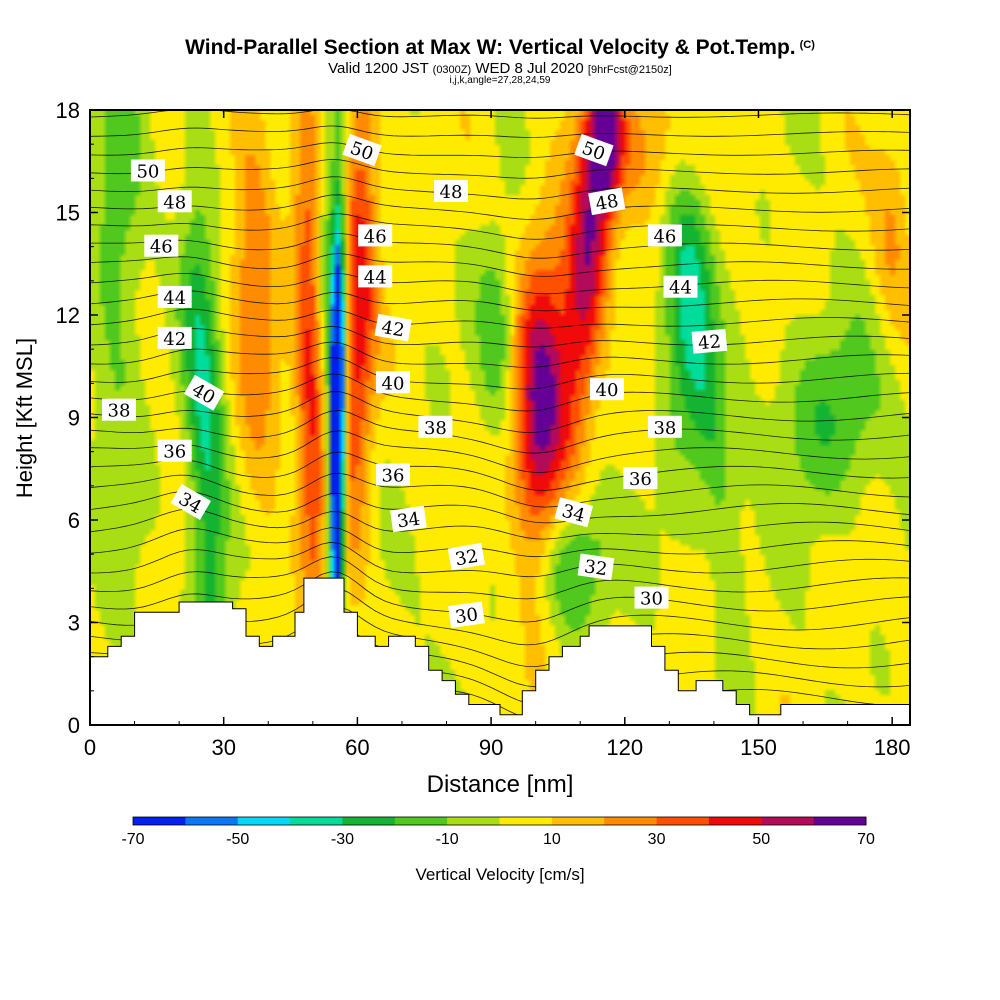  I want to click on y-tick-label: 12, so click(68, 315).